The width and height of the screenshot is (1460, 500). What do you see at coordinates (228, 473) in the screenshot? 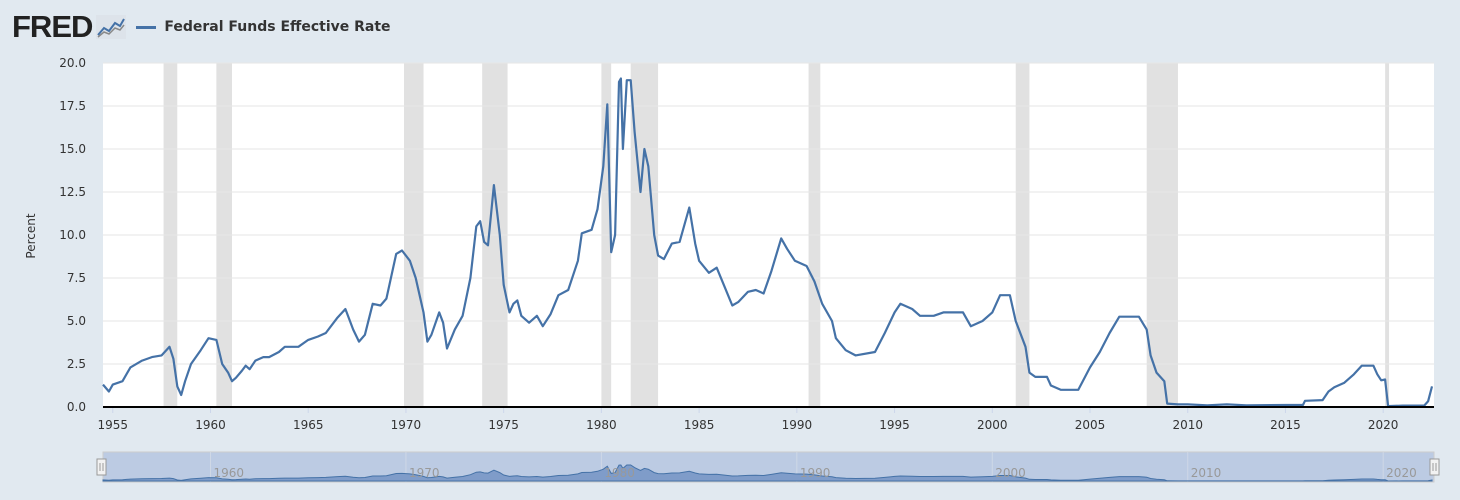
I see `navigator-label: 1960` at bounding box center [228, 473].